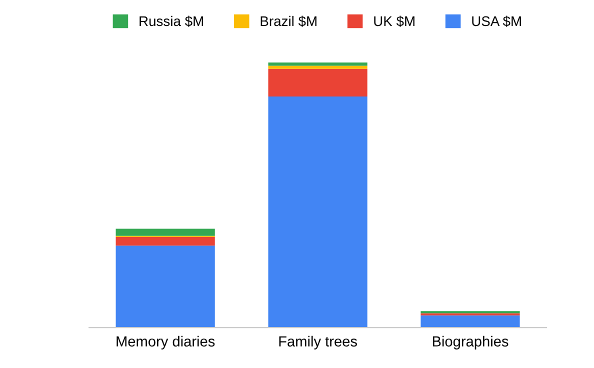 The width and height of the screenshot is (594, 368). Describe the element at coordinates (496, 21) in the screenshot. I see `legend-label: USA $M` at that location.